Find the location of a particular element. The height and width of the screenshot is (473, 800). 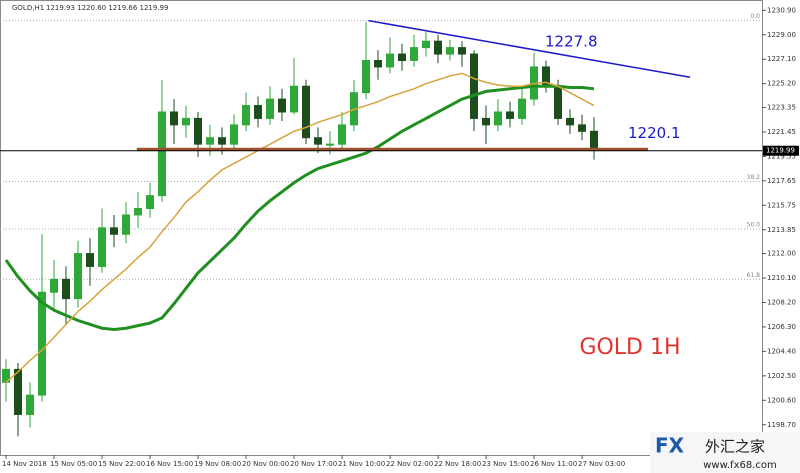

x-tick-label: 20 Nov 17:00 is located at coordinates (313, 464).